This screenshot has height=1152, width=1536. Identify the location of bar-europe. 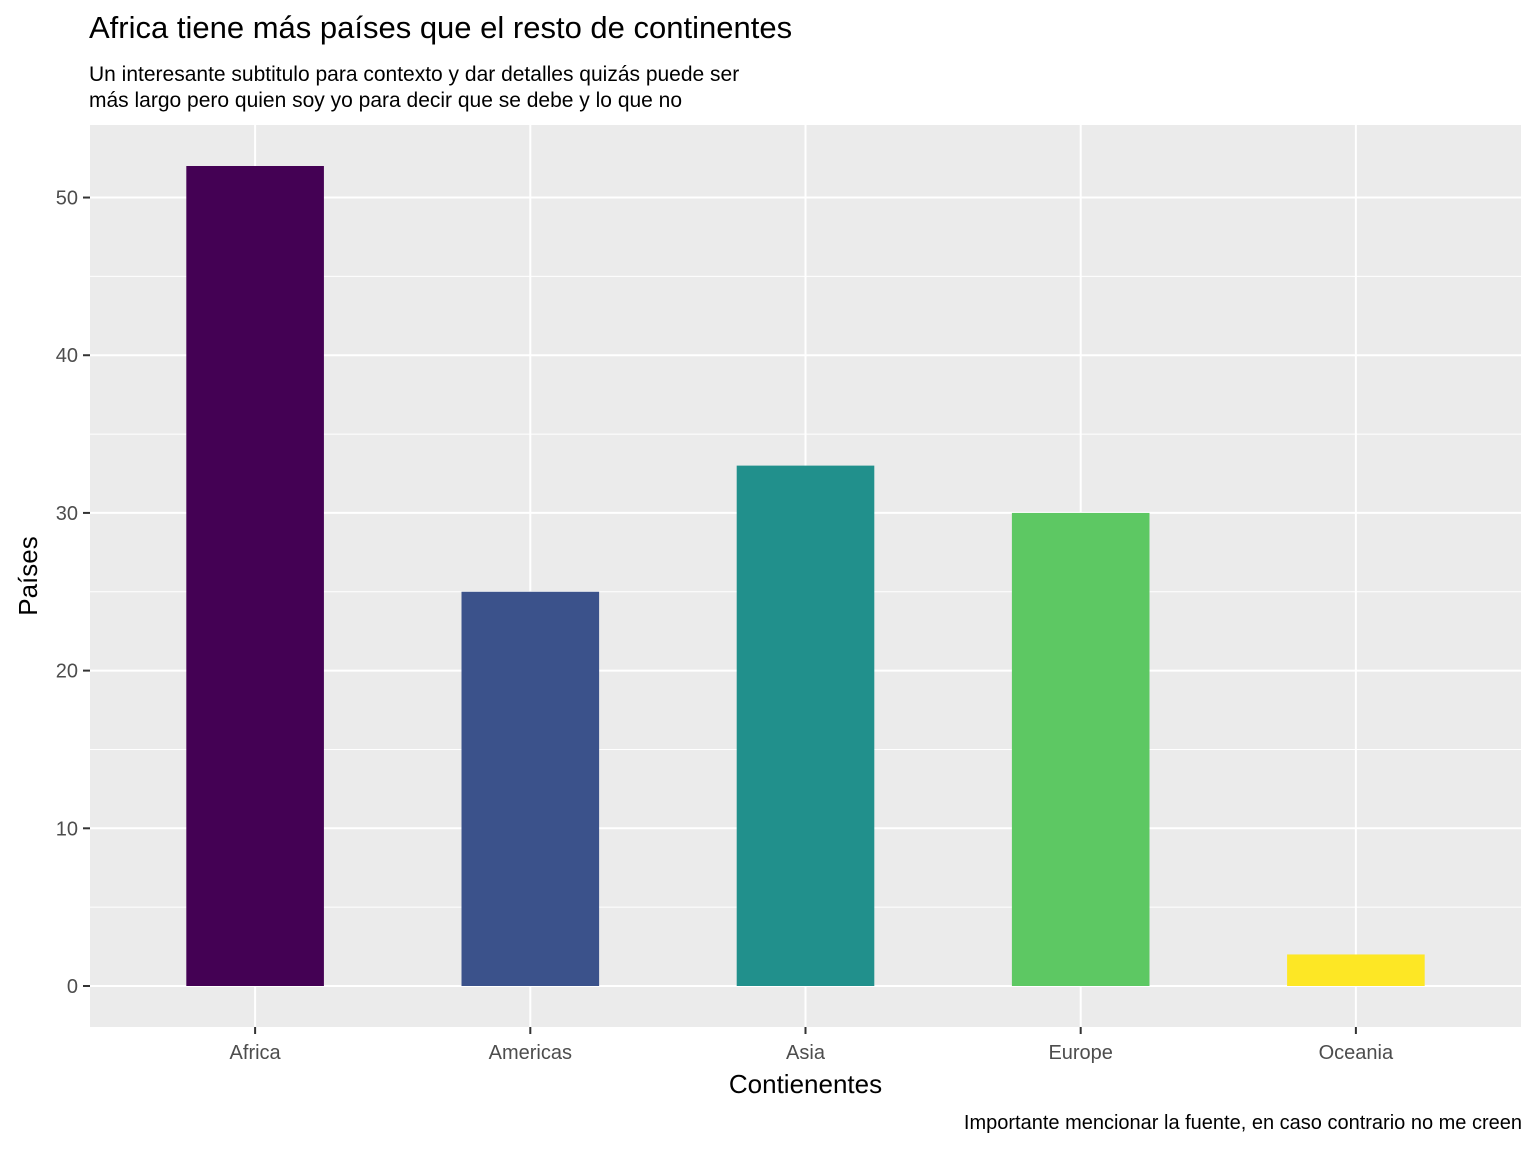
(1080, 749).